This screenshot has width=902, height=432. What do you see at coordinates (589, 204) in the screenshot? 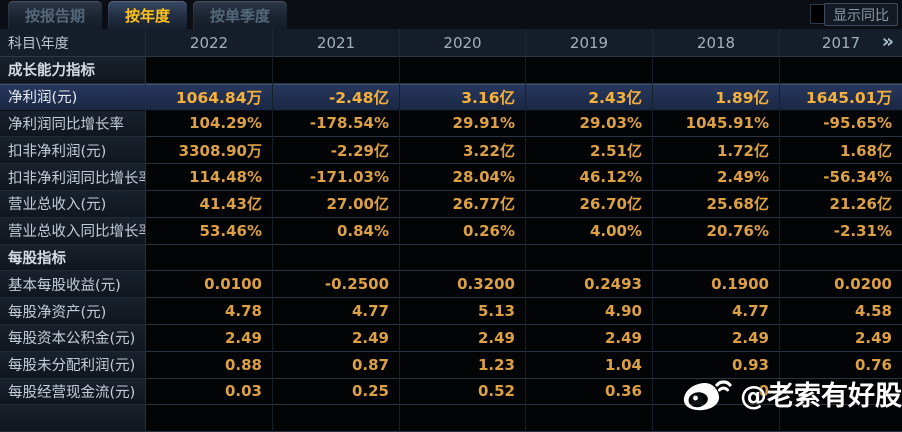
I see `cell-2019: 26.70亿` at bounding box center [589, 204].